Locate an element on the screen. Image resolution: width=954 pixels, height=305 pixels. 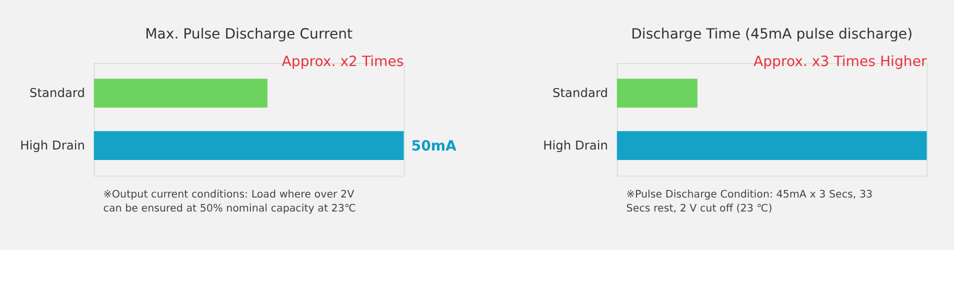
annotation: Approx. x3 Times Higher is located at coordinates (840, 62).